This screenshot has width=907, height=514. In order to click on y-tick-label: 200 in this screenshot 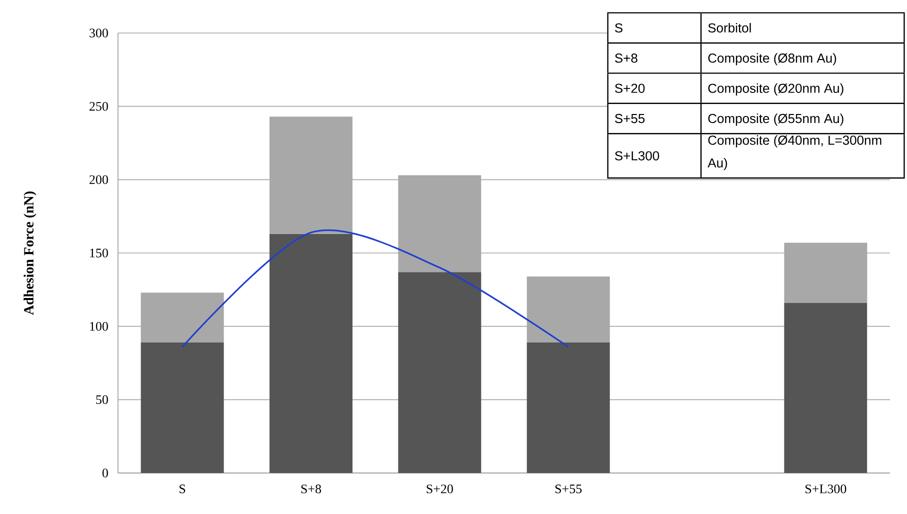, I will do `click(99, 179)`.